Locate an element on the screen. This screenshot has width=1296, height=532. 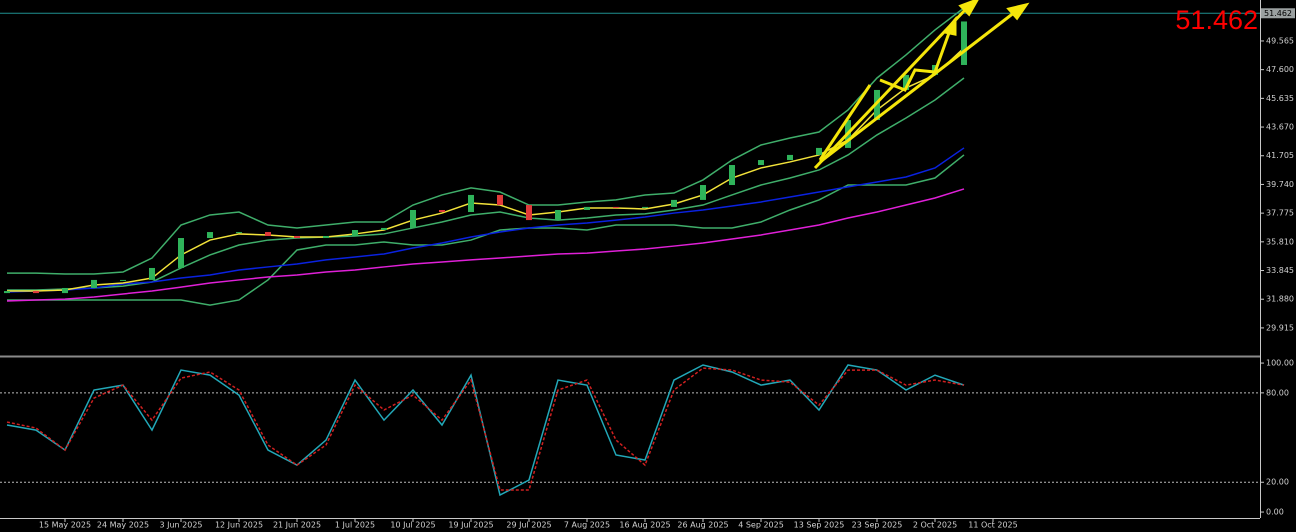
last-price-big: 51.462 is located at coordinates (1216, 20).